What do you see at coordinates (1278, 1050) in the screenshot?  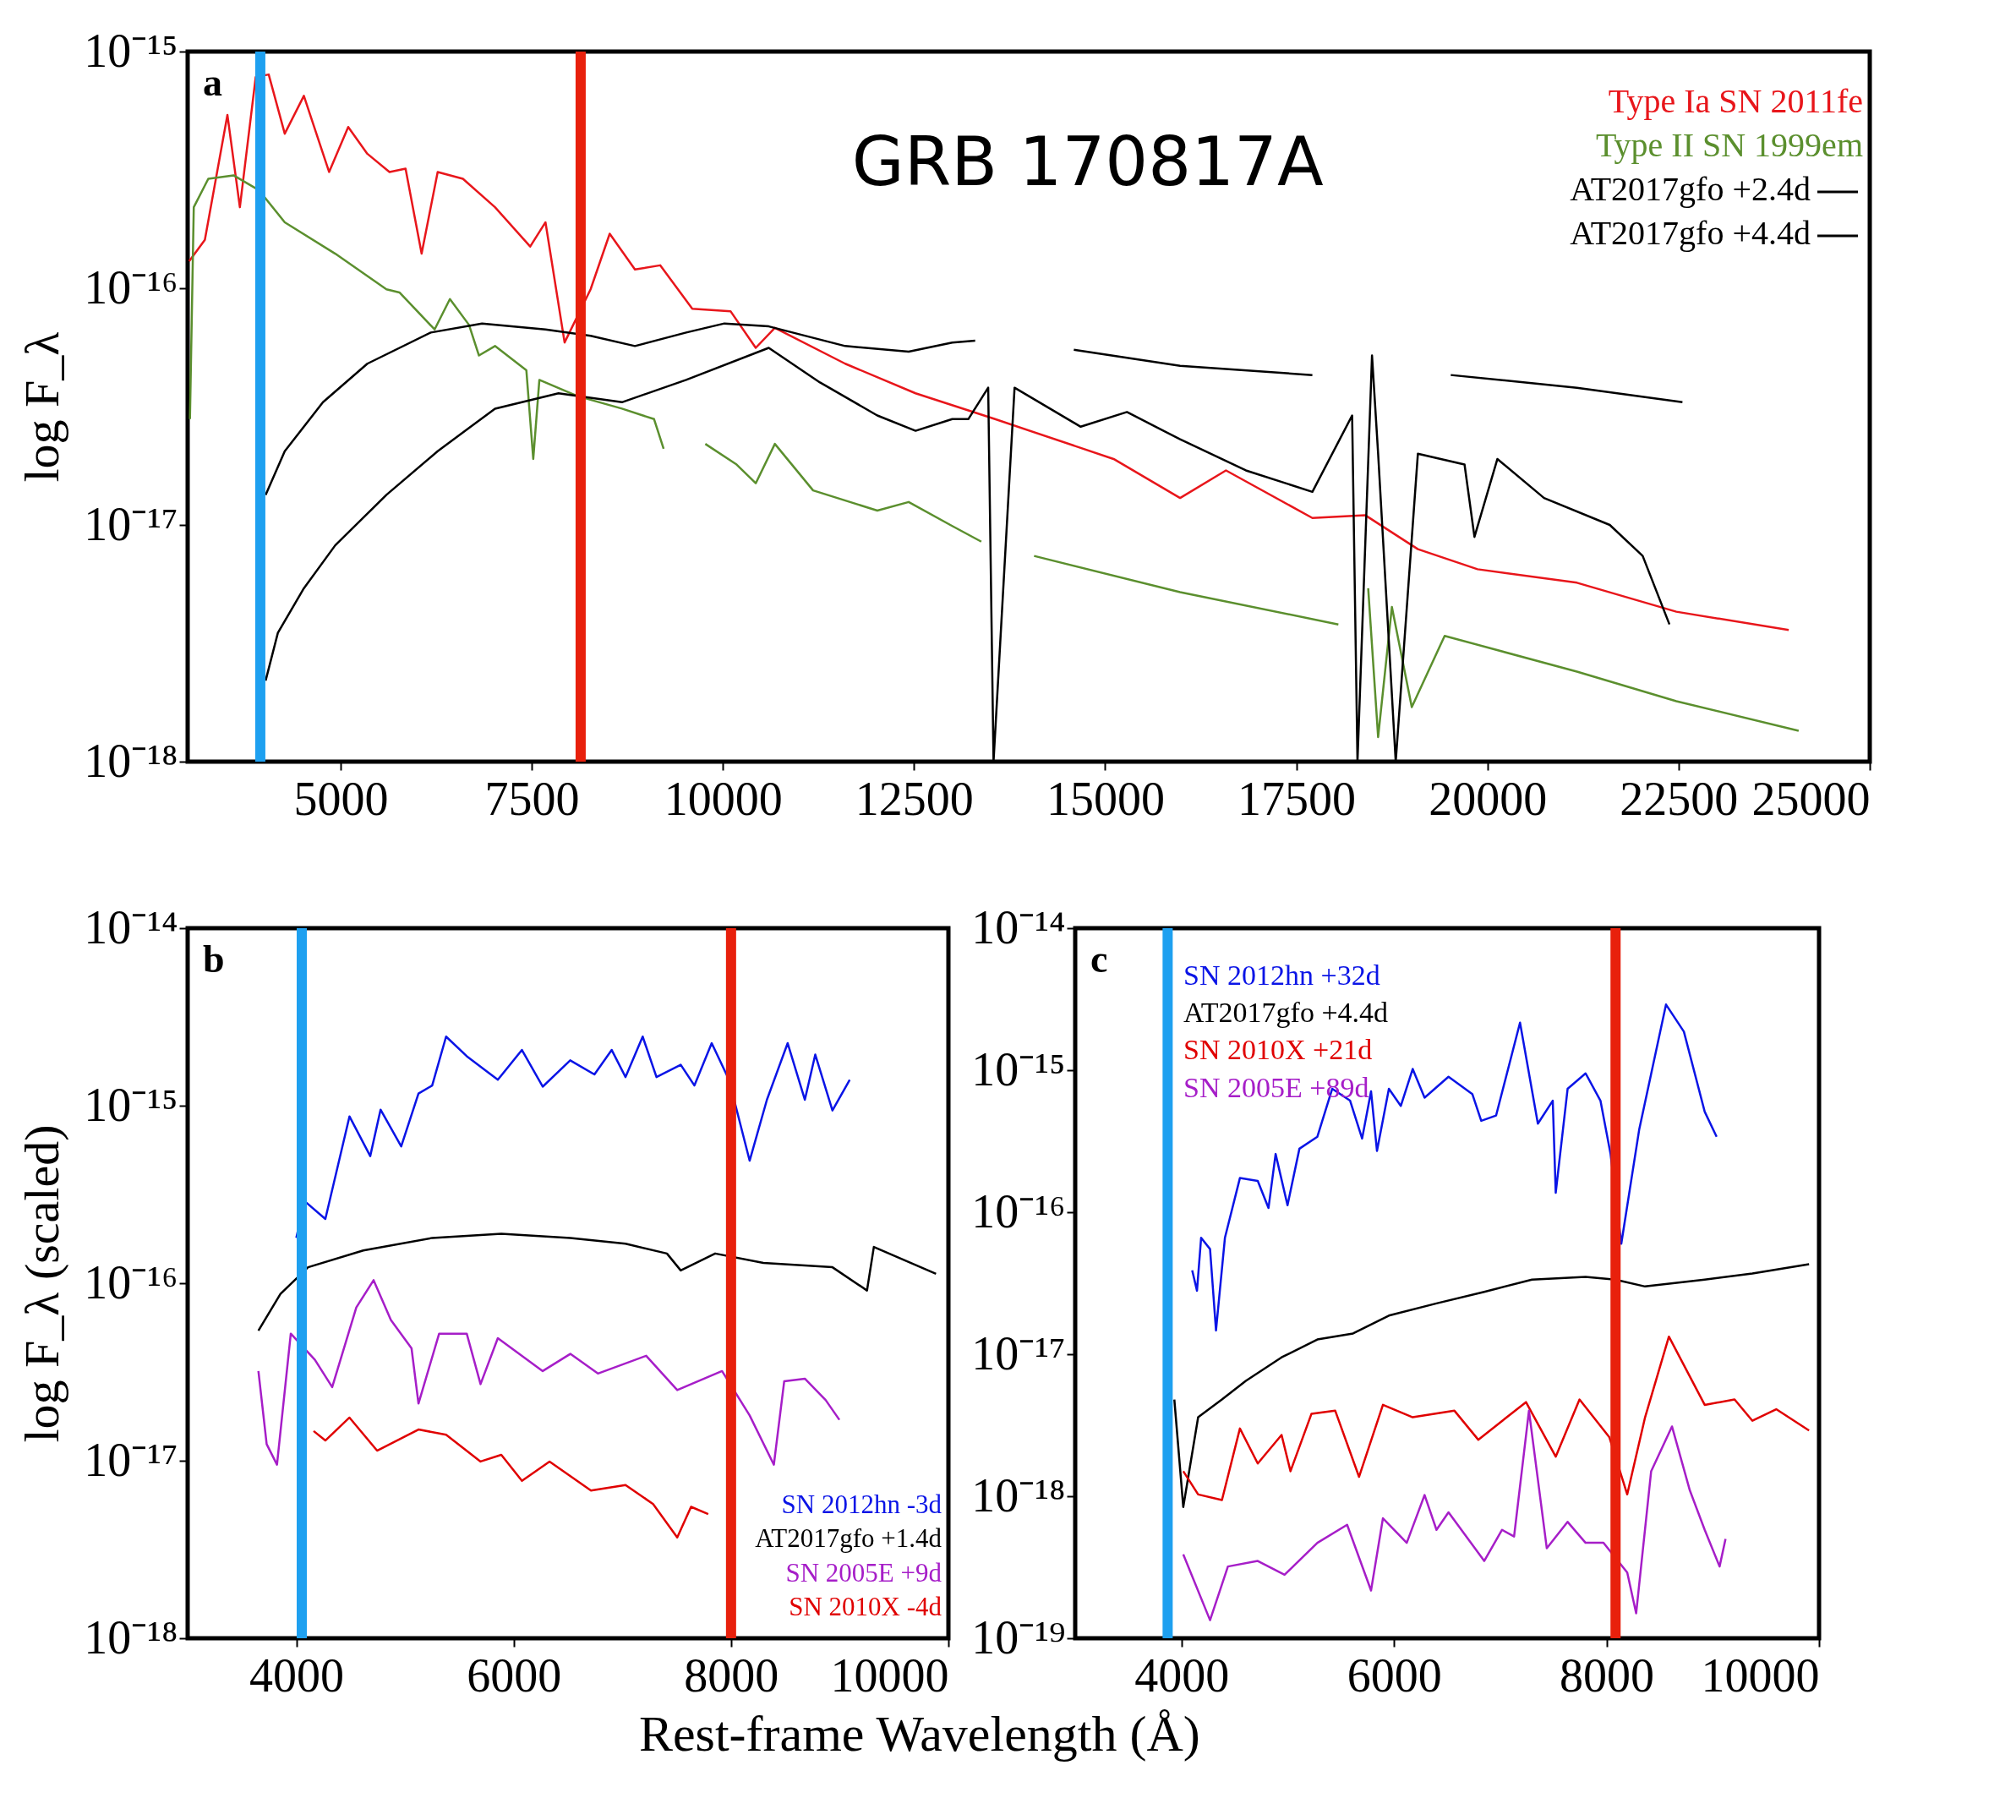 I see `text: SN 2010X +21d` at bounding box center [1278, 1050].